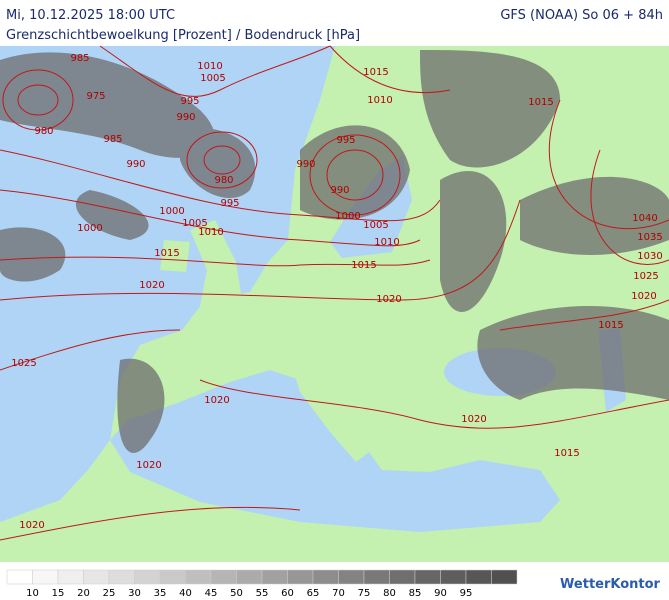  Describe the element at coordinates (95, 96) in the screenshot. I see `isobar-label: 975` at that location.